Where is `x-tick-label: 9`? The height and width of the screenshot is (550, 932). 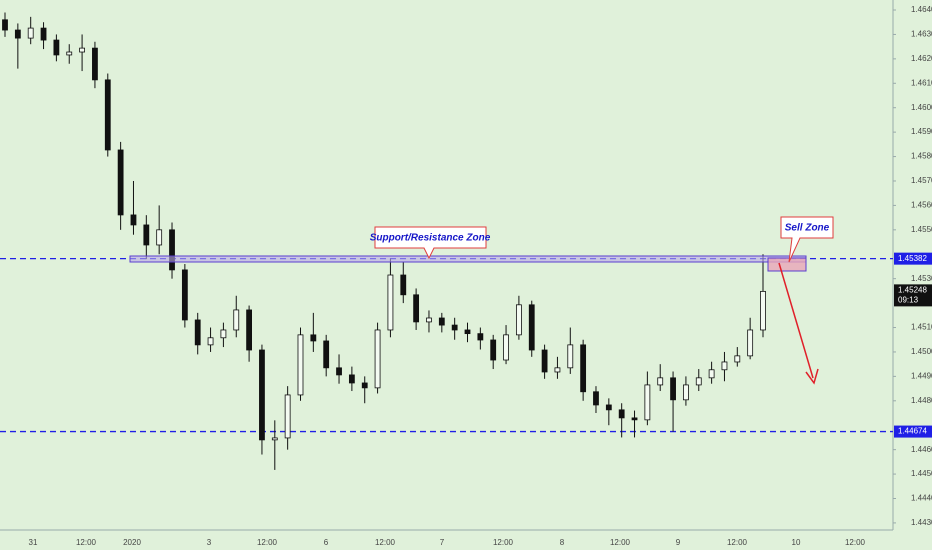 x-tick-label: 9 is located at coordinates (678, 542).